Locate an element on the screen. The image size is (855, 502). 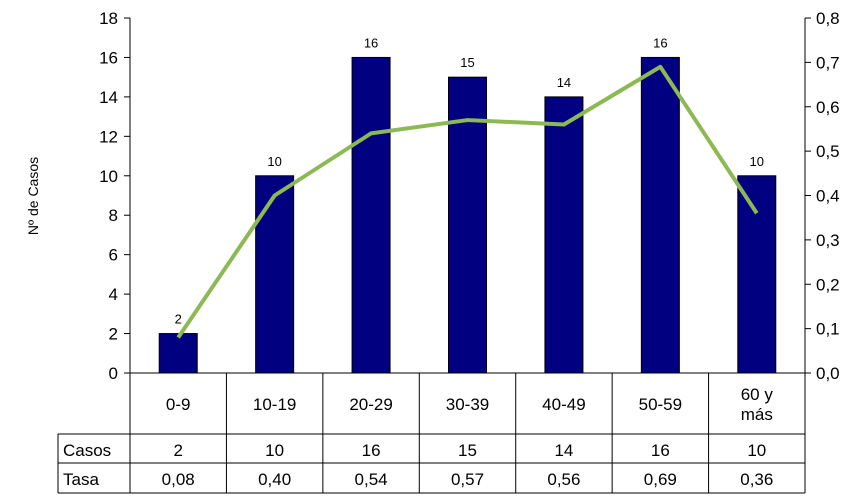
bar-value-label: 14 is located at coordinates (564, 82).